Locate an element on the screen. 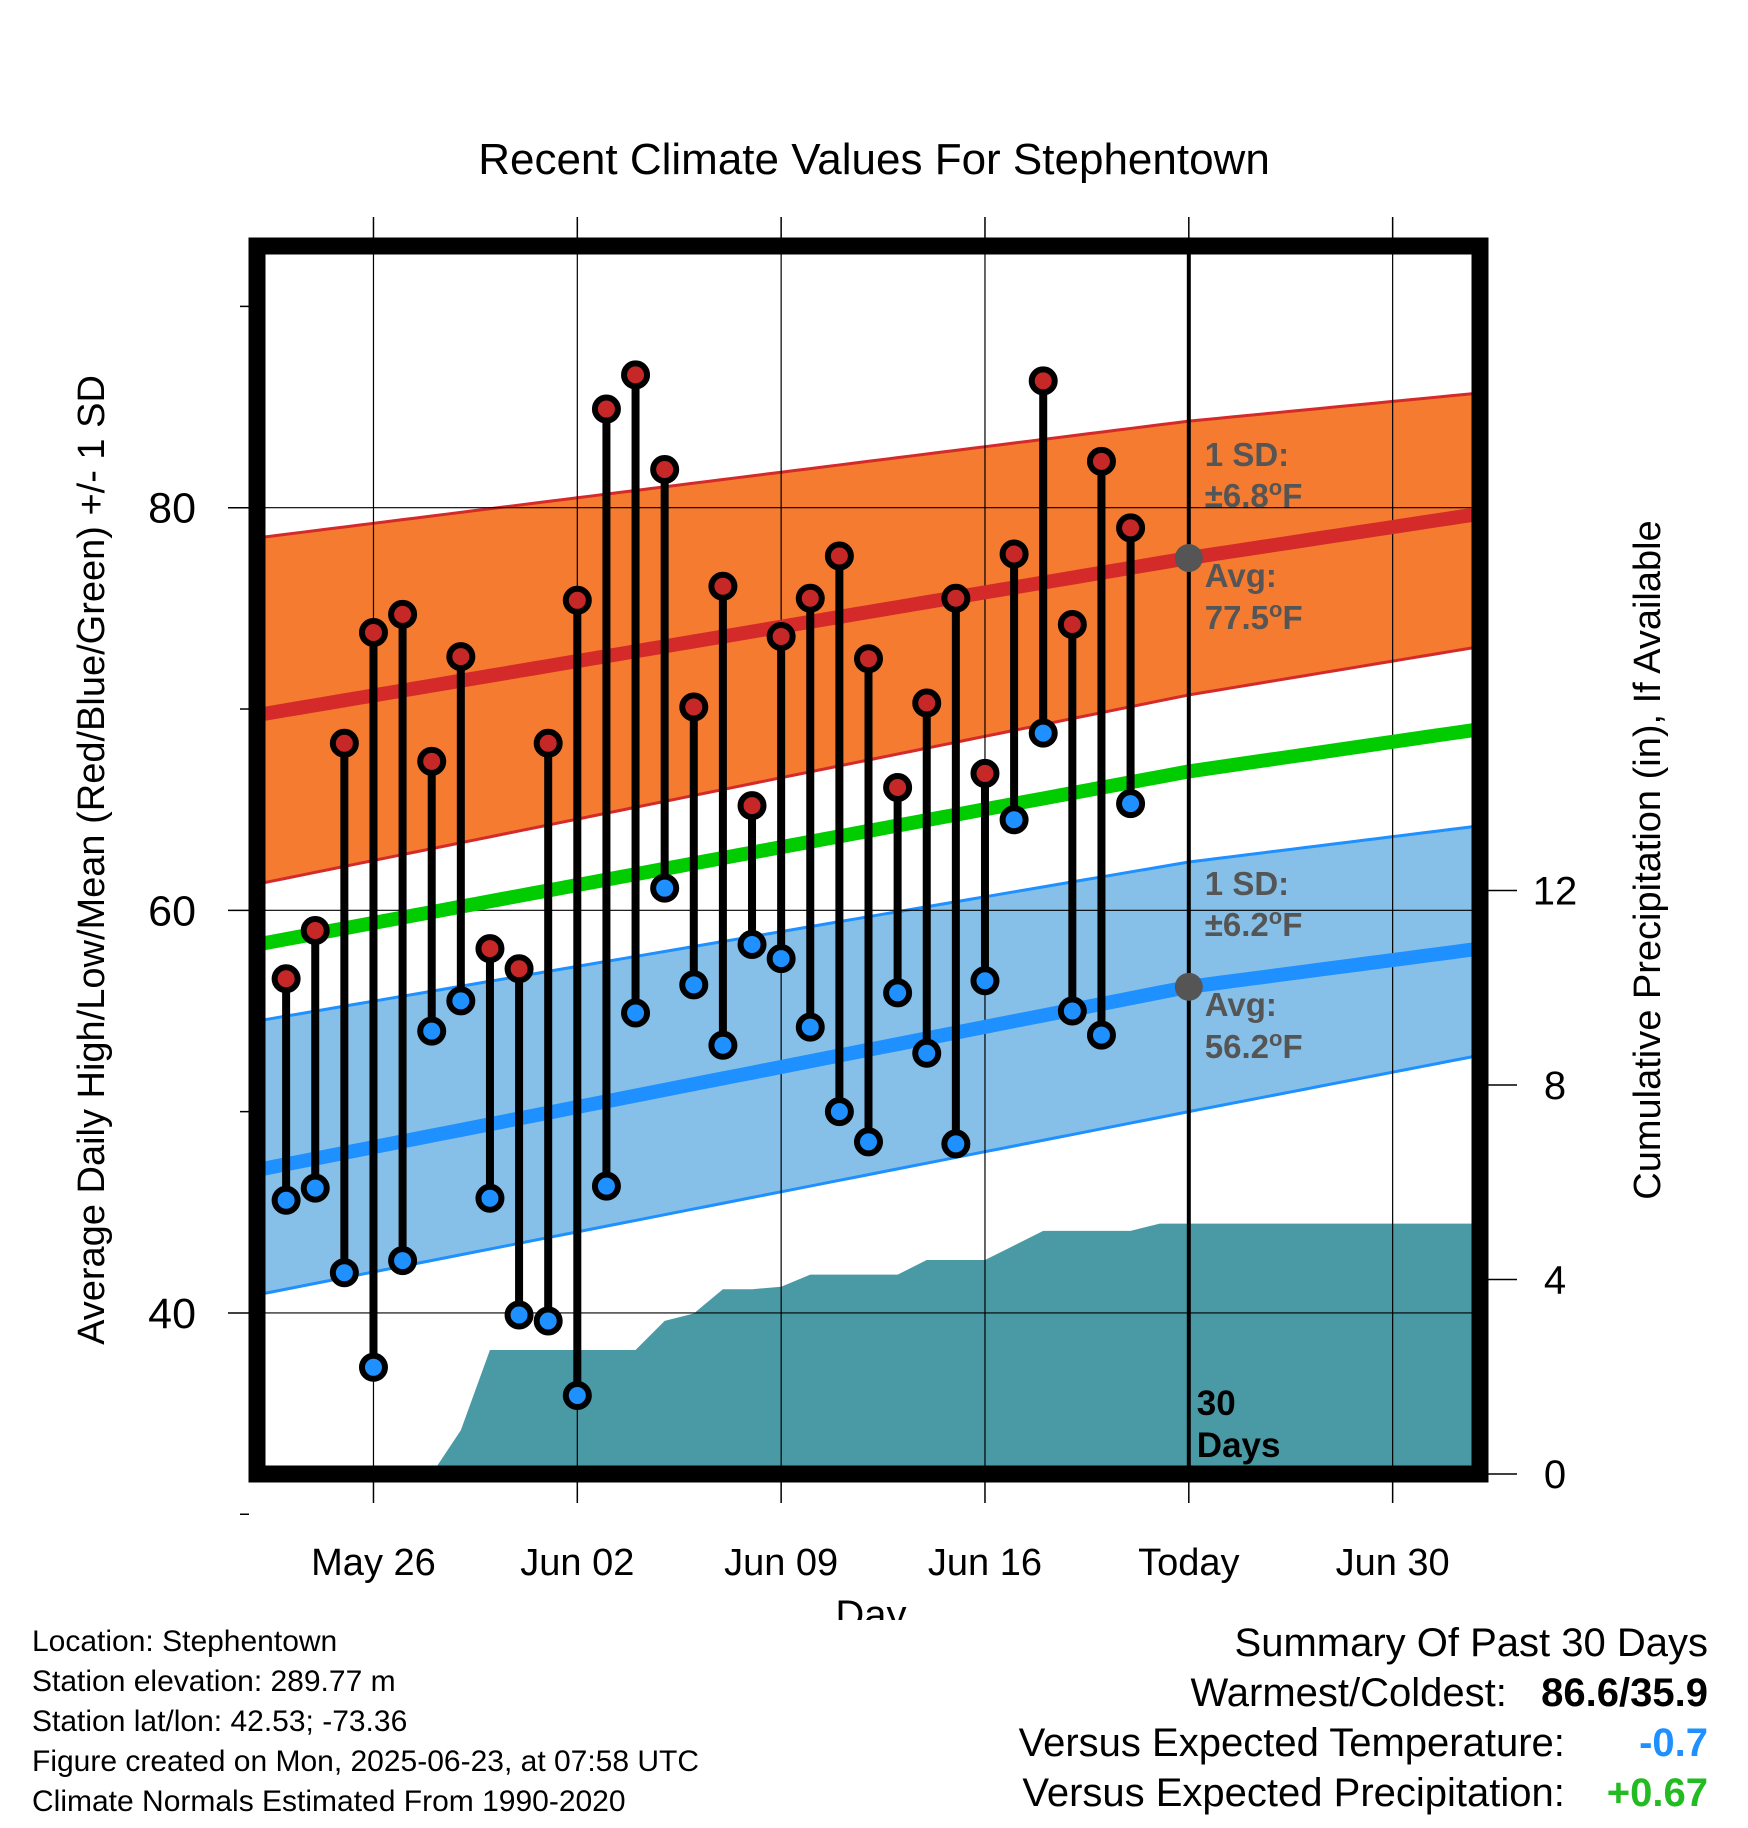 This screenshot has width=1748, height=1828. high-sd-value: ±6.8oF is located at coordinates (1254, 494).